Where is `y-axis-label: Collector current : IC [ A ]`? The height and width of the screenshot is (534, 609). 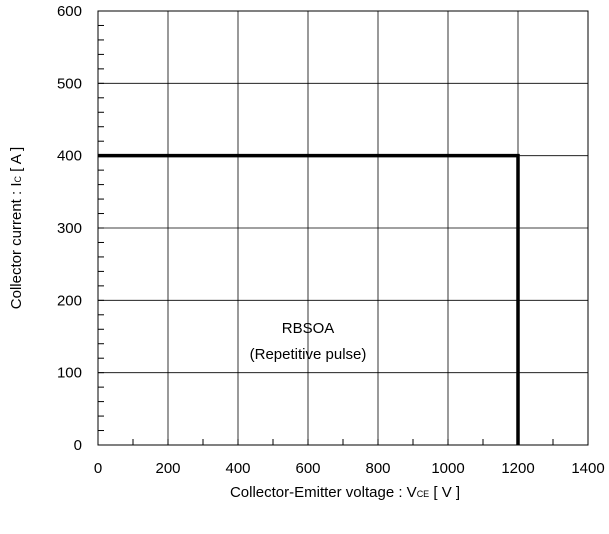
y-axis-label: Collector current : IC [ A ] is located at coordinates (16, 228).